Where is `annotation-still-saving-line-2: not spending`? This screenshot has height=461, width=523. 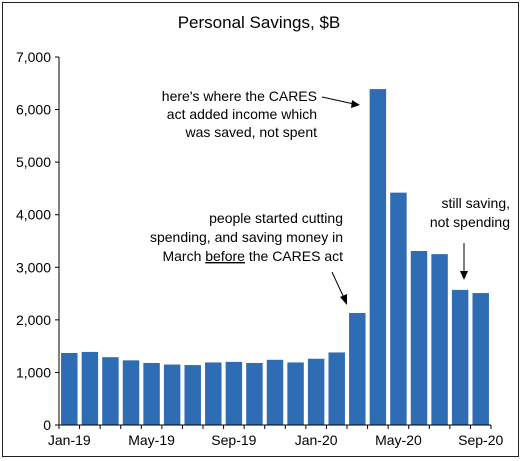 annotation-still-saving-line-2: not spending is located at coordinates (470, 222).